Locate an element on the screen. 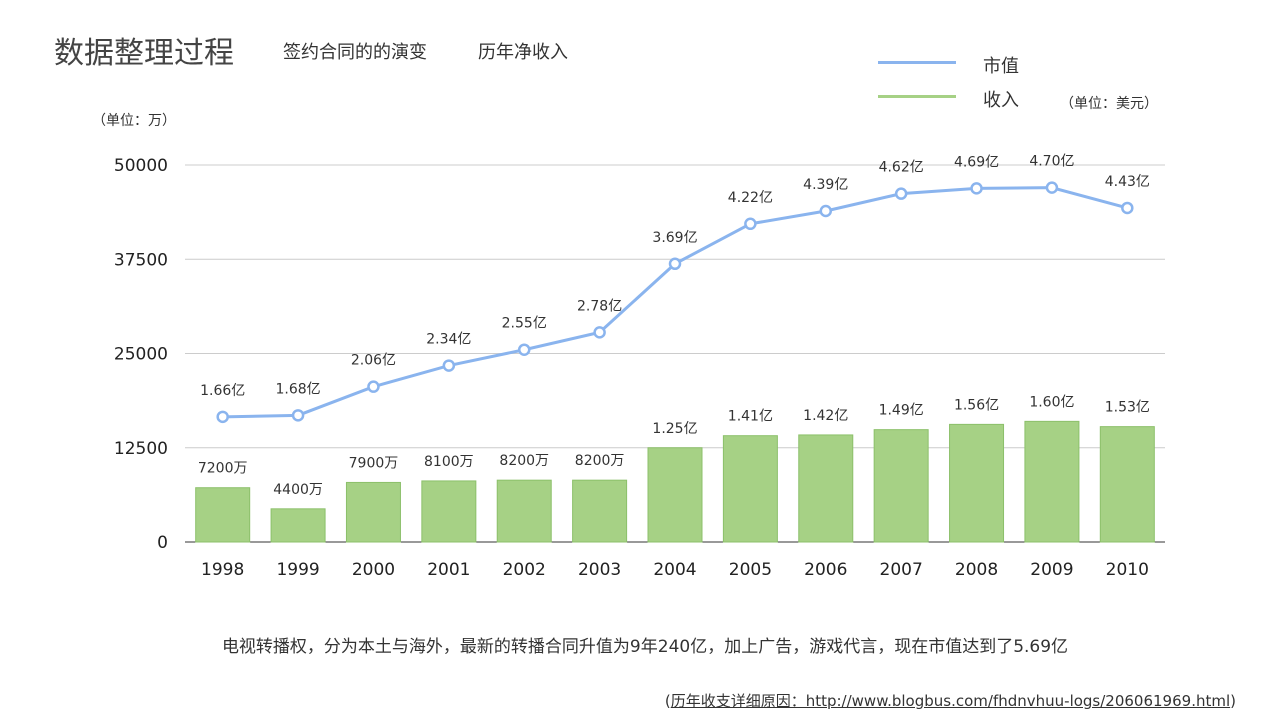 This screenshot has height=720, width=1280. bar-data-label: 8100万 is located at coordinates (449, 462).